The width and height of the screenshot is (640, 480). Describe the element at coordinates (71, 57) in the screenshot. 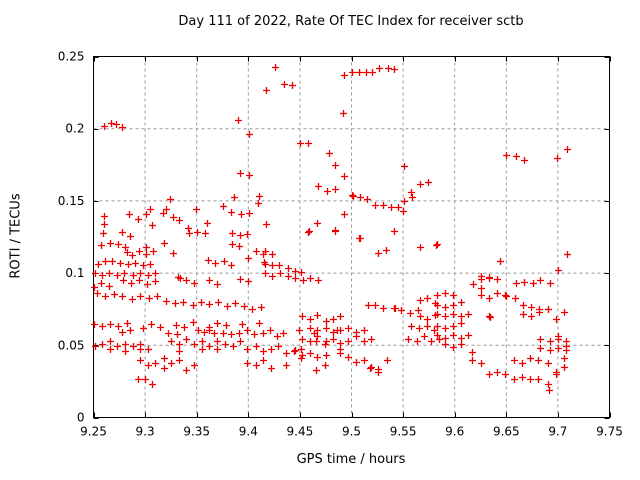

I see `y-tick-label: 0.25` at that location.